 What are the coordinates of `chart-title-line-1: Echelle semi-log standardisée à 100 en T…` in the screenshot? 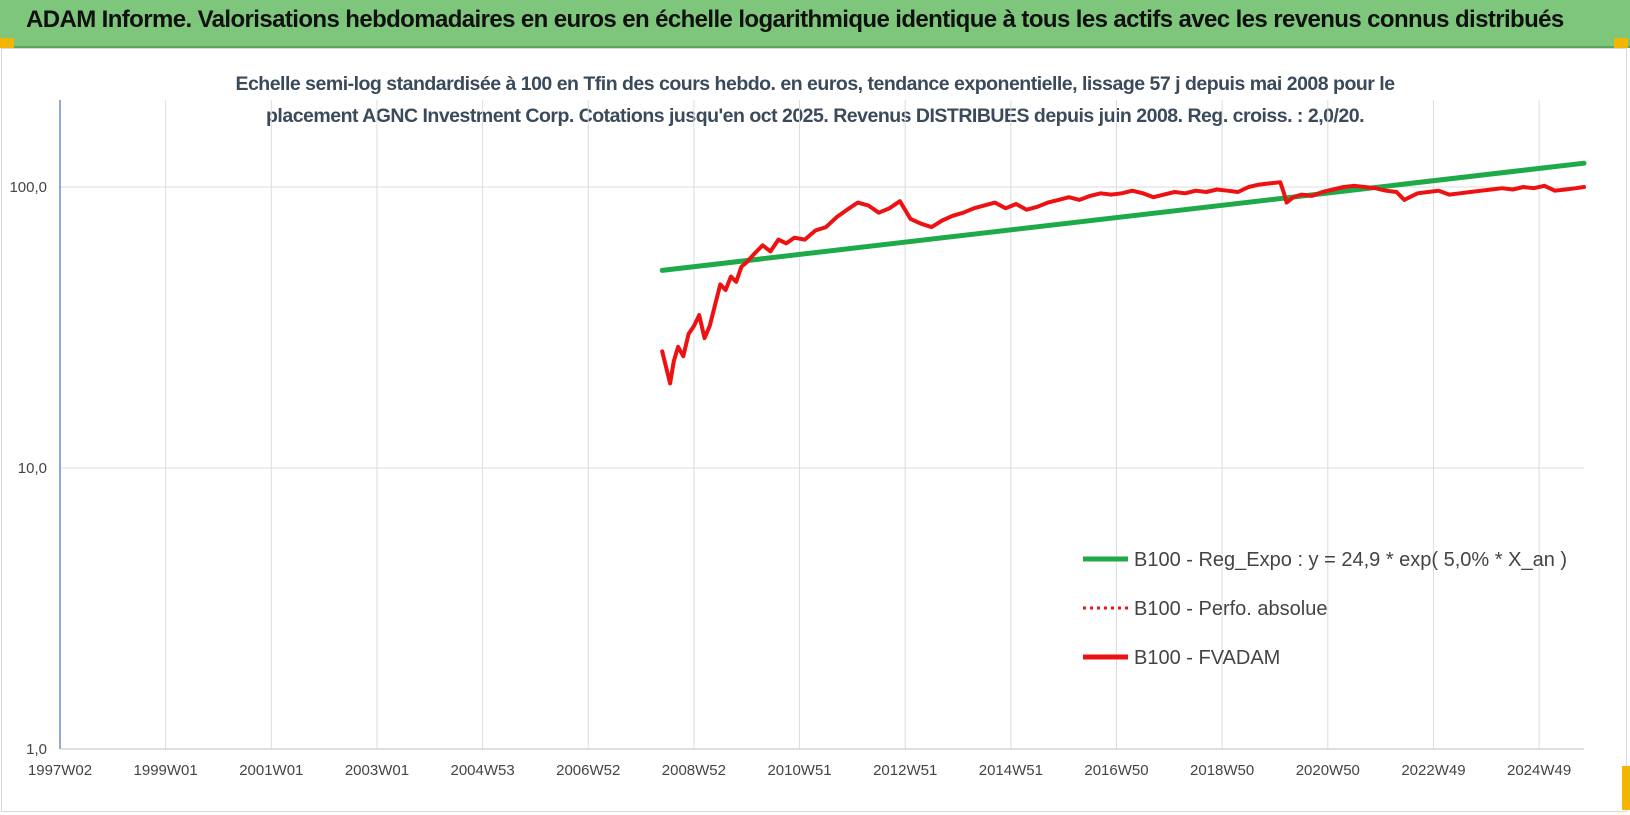 It's located at (815, 84).